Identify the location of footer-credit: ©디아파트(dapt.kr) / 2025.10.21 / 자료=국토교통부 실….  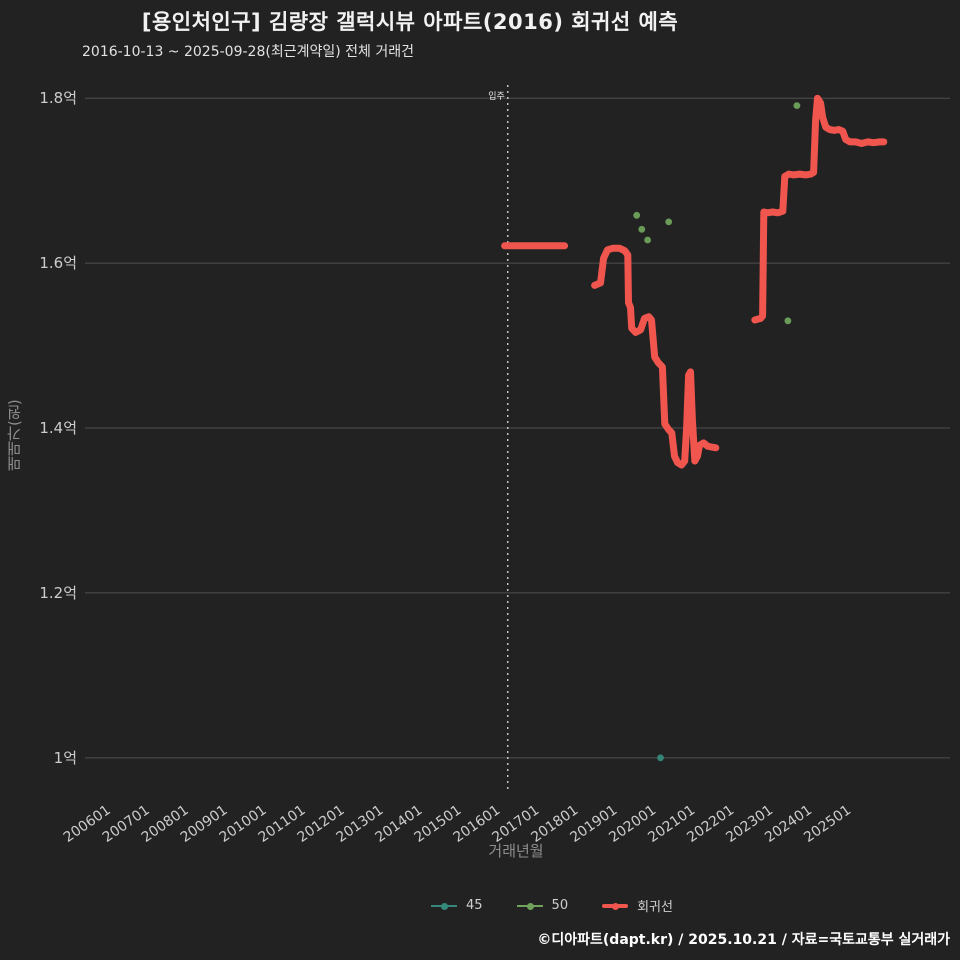
(743, 940).